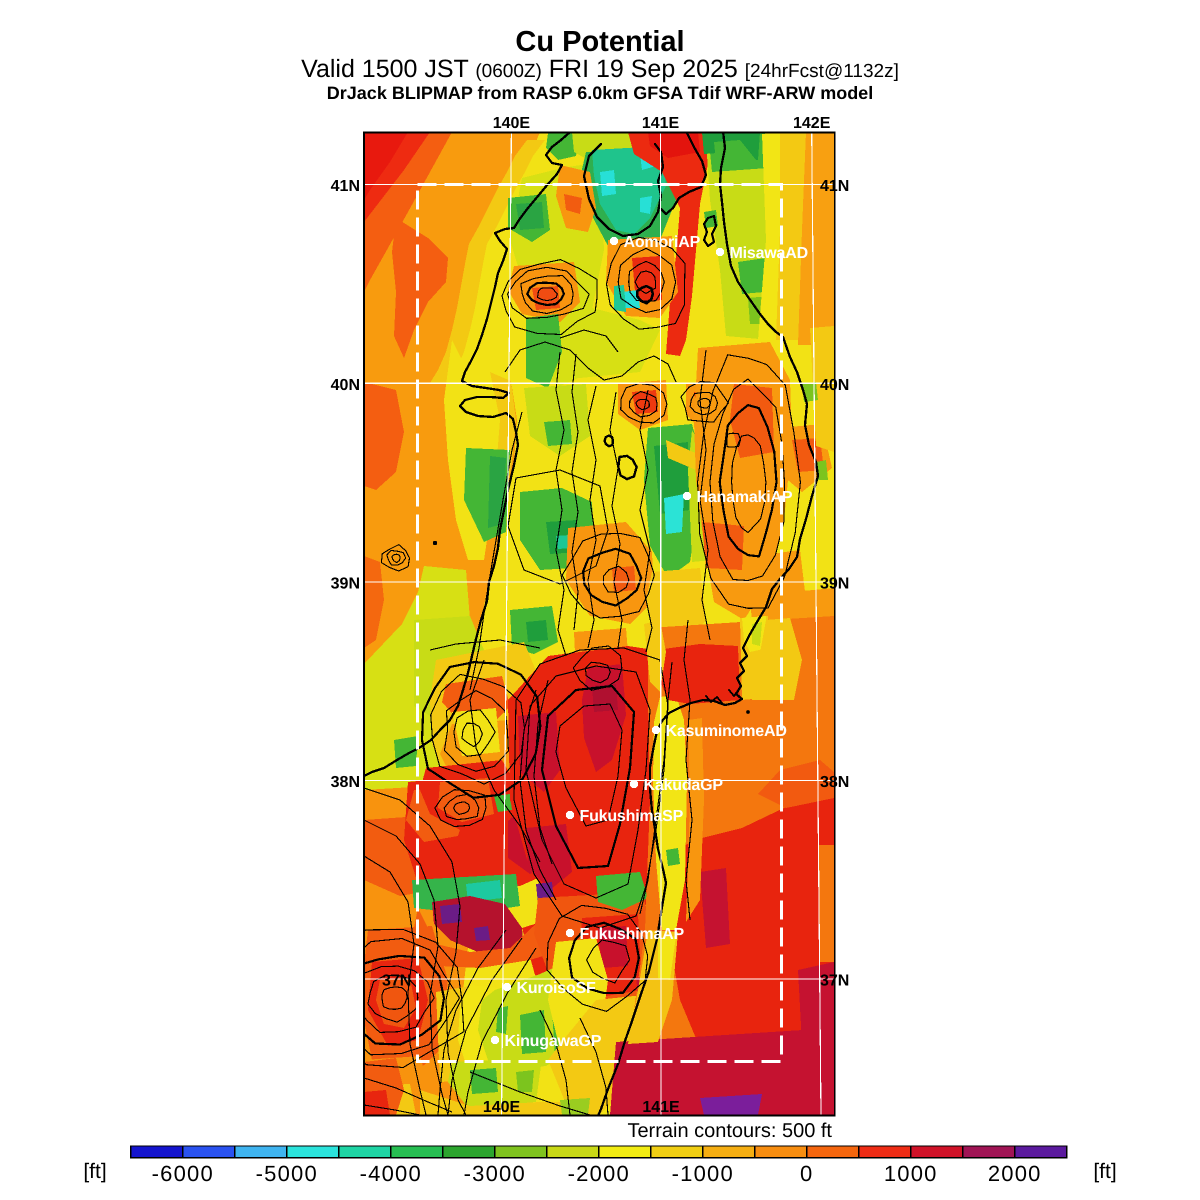 This screenshot has height=1200, width=1200. Describe the element at coordinates (703, 1173) in the screenshot. I see `svg-text: -1000` at that location.